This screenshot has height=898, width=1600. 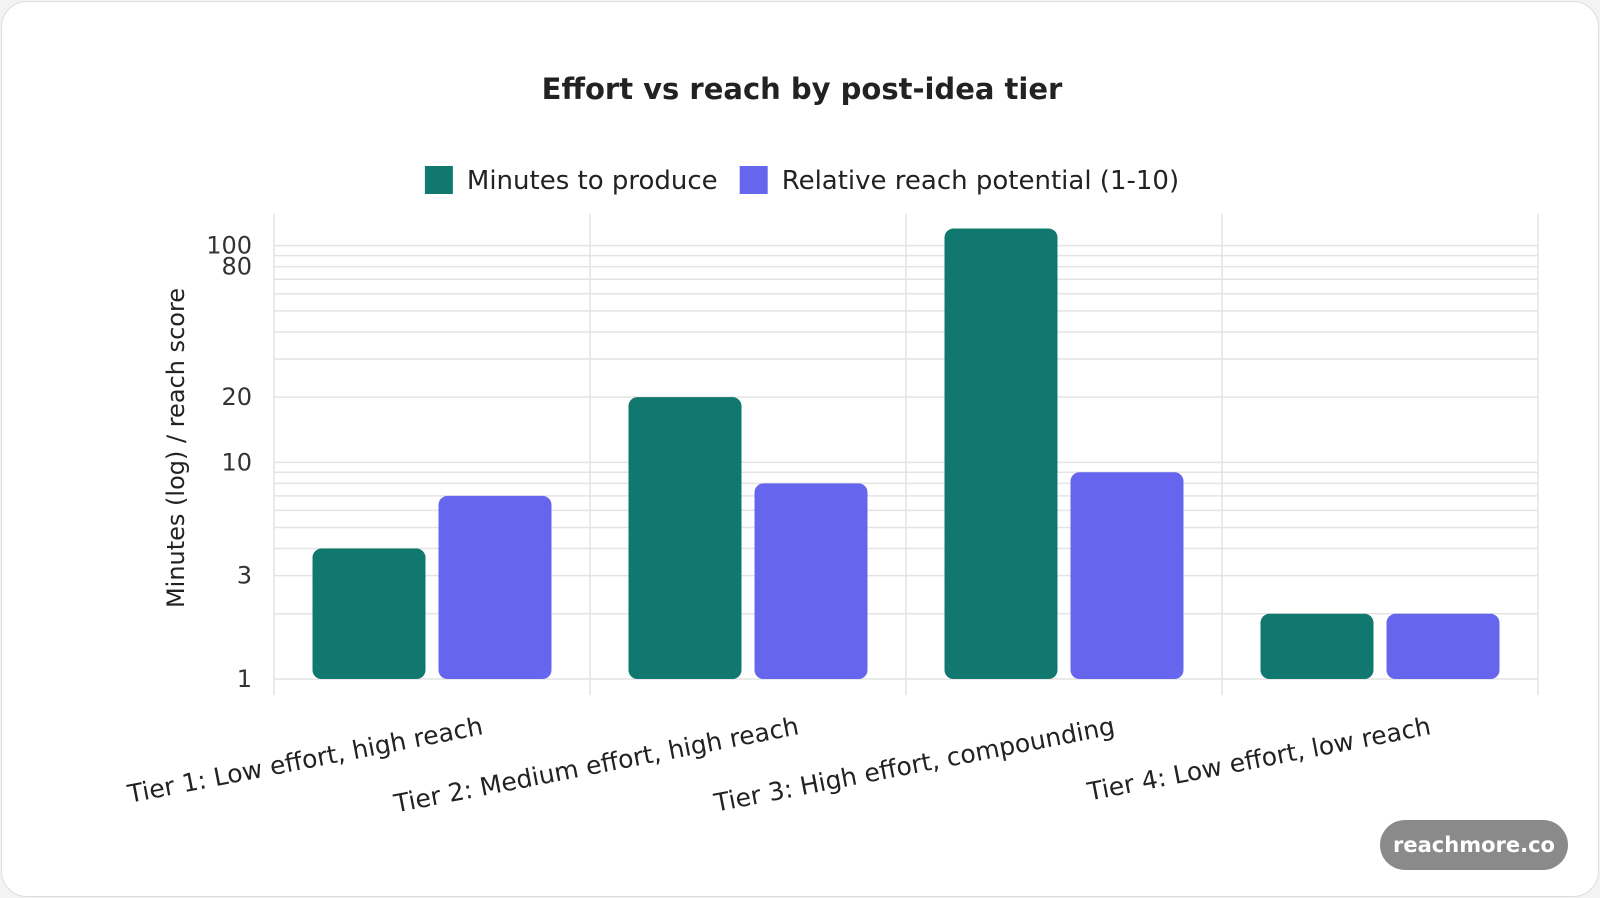 What do you see at coordinates (1258, 758) in the screenshot?
I see `x-category-label: Tier 4: Low effort, low reach` at bounding box center [1258, 758].